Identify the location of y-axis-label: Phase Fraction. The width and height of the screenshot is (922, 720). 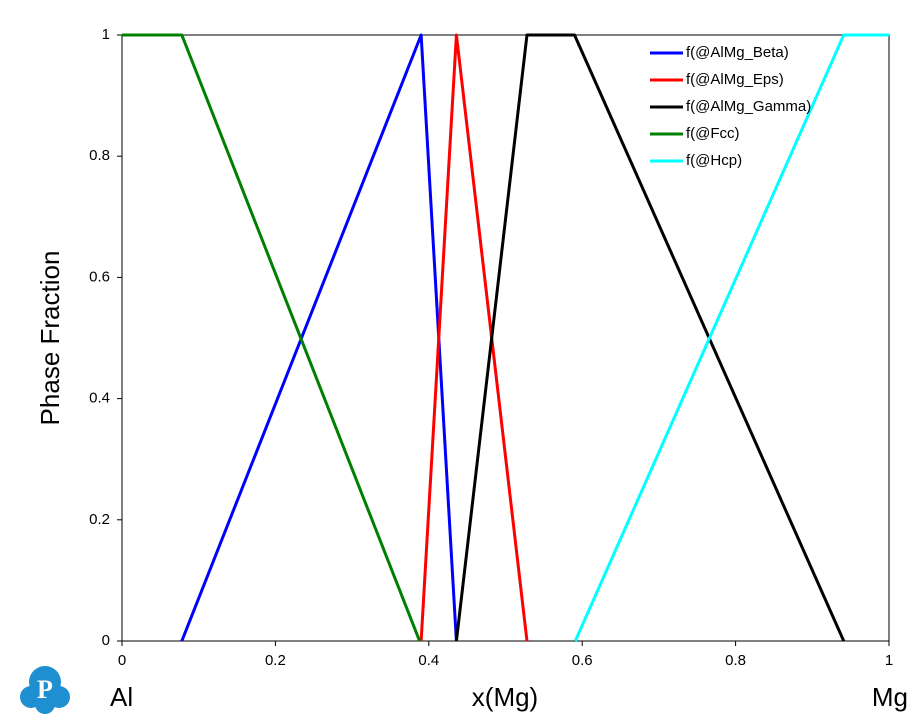
(50, 338).